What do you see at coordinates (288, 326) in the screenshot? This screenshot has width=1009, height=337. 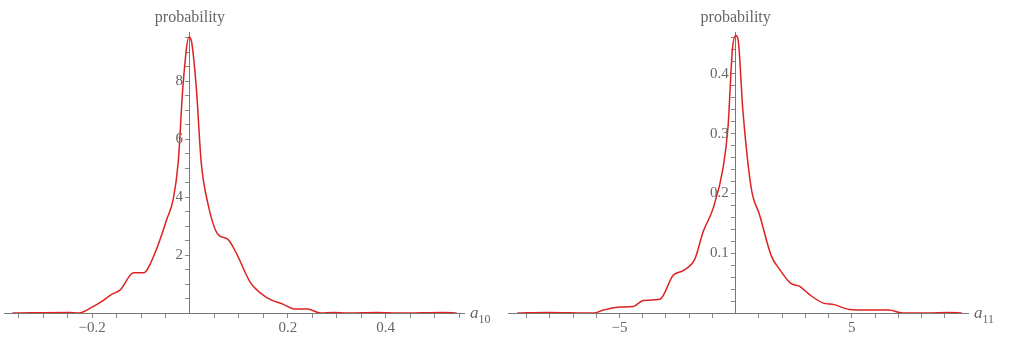 I see `x-tick-label: 0.2` at bounding box center [288, 326].